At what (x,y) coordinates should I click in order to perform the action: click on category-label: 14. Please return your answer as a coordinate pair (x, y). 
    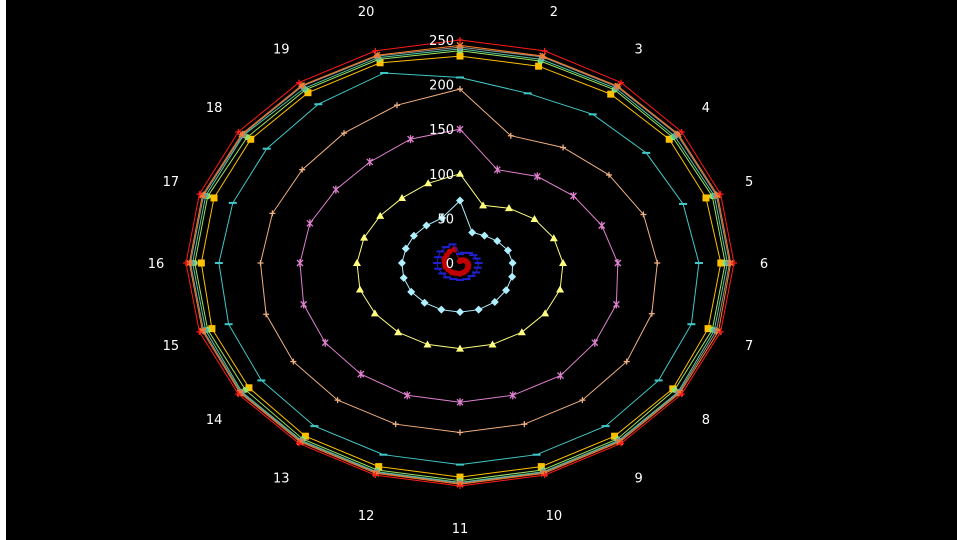
    Looking at the image, I should click on (214, 420).